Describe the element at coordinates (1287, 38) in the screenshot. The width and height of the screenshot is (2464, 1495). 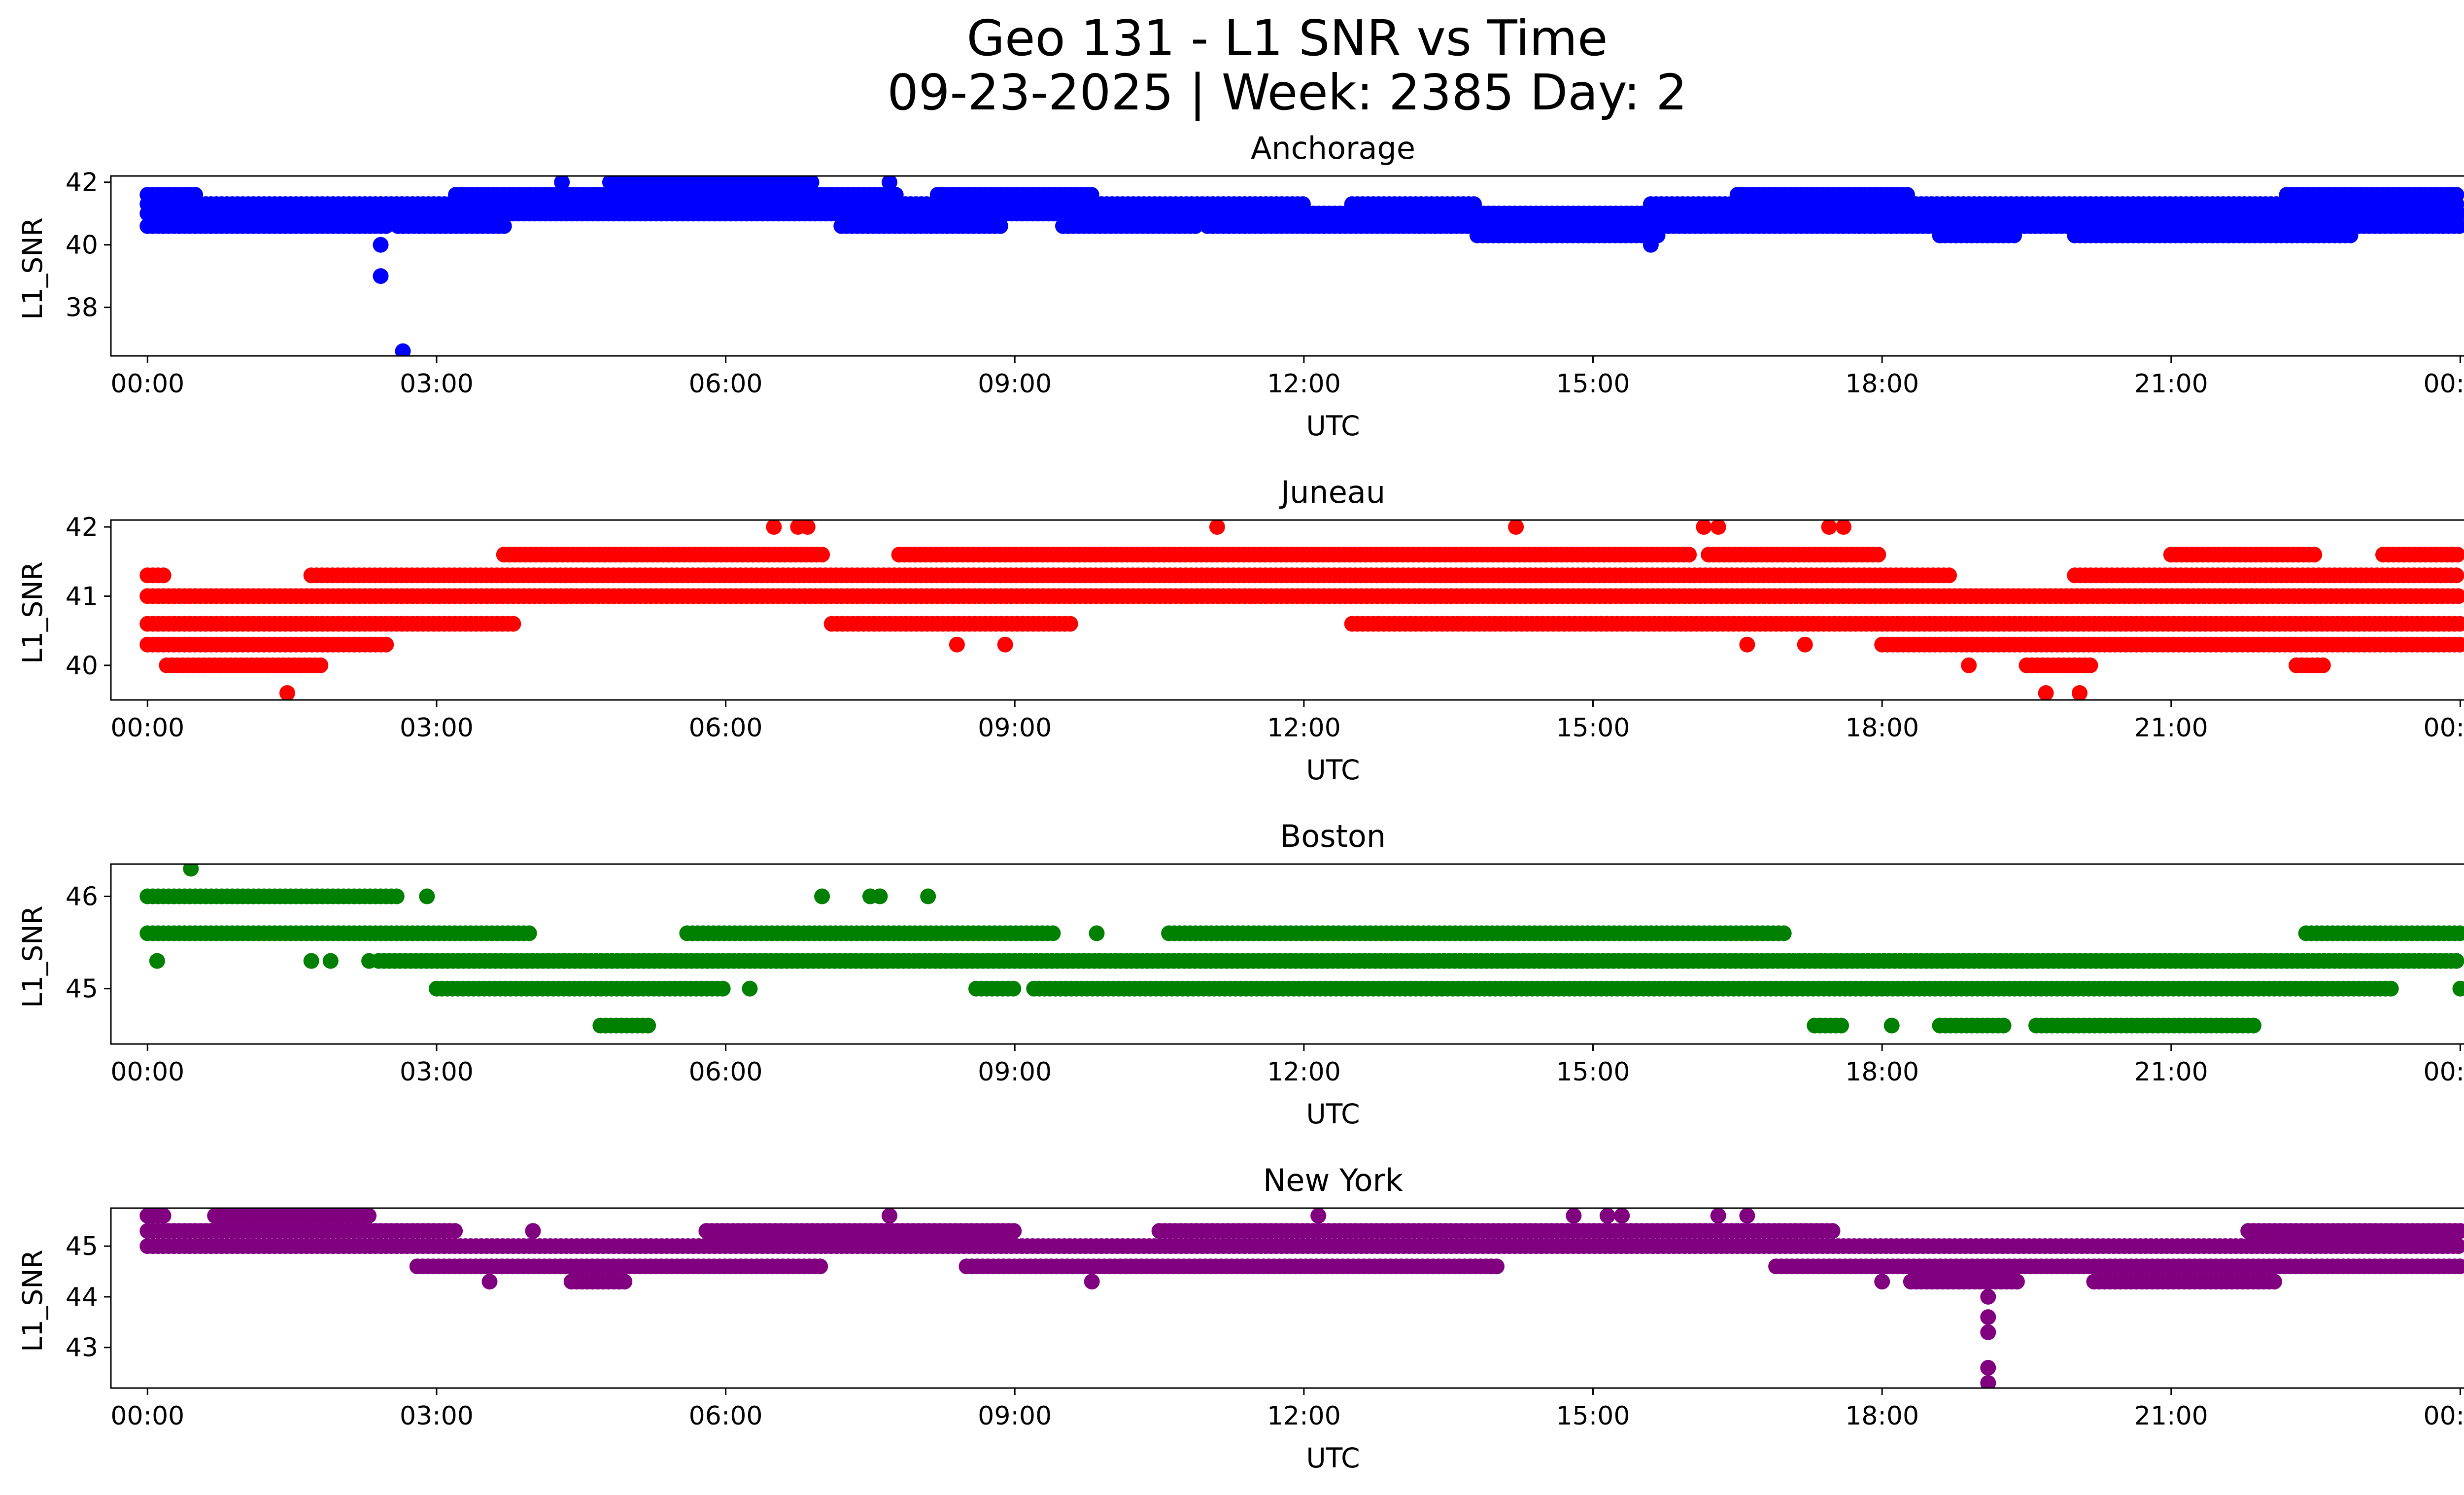
I see `figure-title-line1: Geo 131 - L1 SNR vs Time` at that location.